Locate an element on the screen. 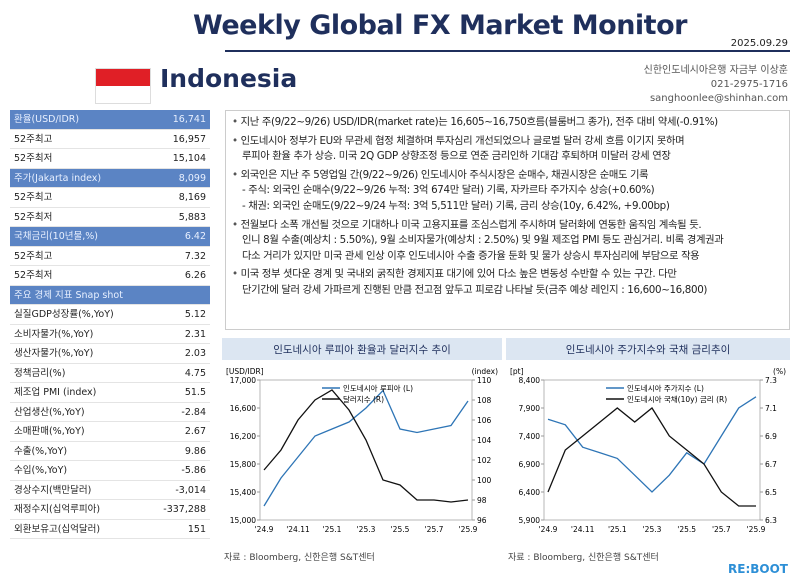 This screenshot has height=580, width=800. row-value: 5,883 is located at coordinates (192, 217).